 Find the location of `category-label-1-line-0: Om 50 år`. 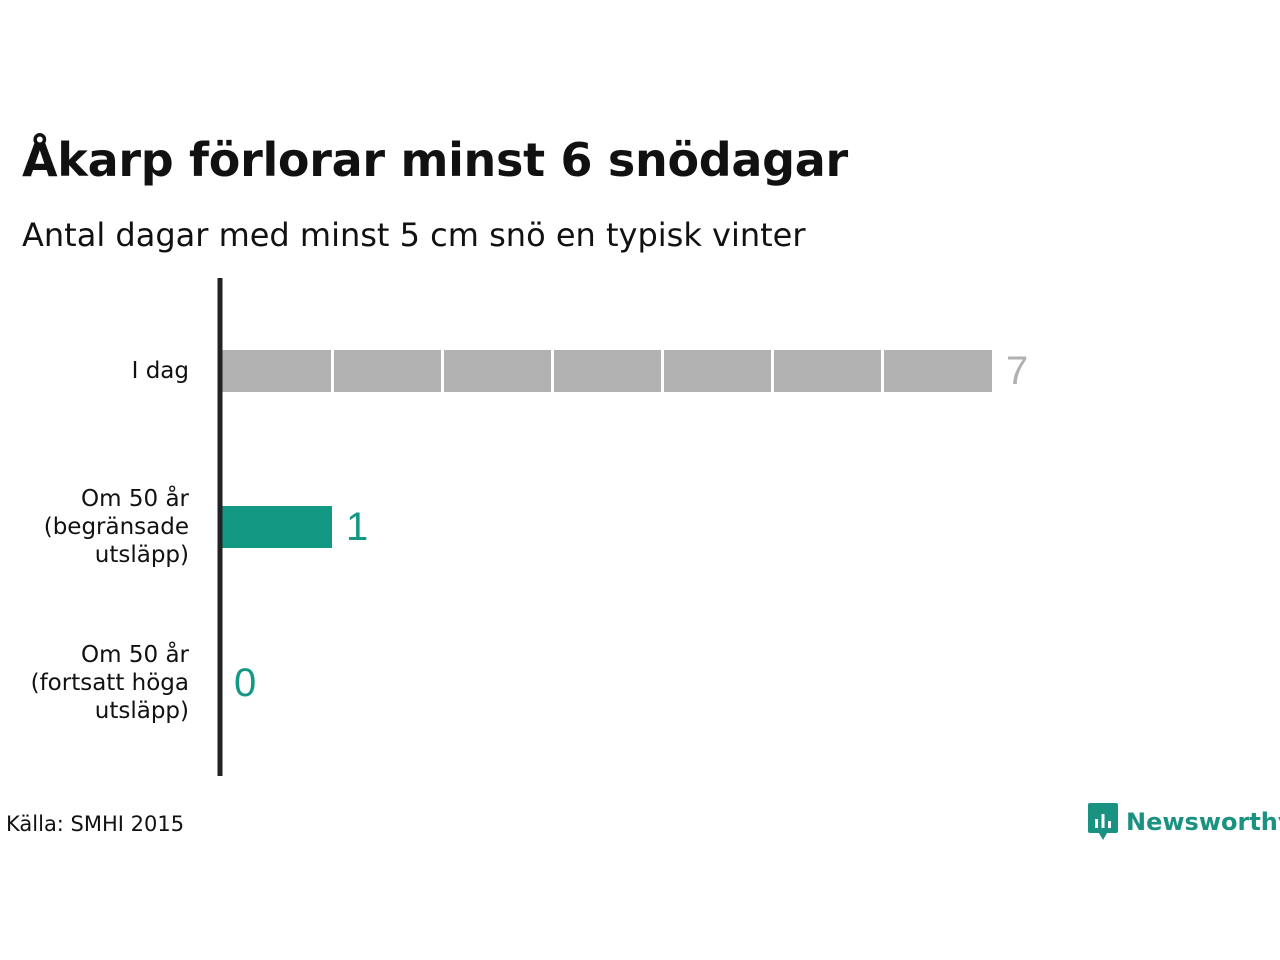

category-label-1-line-0: Om 50 år is located at coordinates (135, 498).